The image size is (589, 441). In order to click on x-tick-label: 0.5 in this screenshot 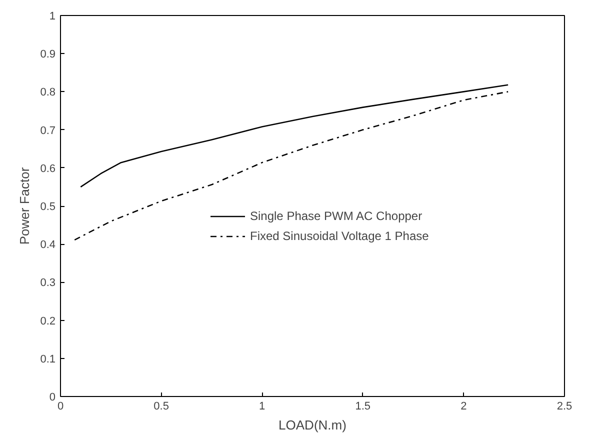, I will do `click(161, 406)`.